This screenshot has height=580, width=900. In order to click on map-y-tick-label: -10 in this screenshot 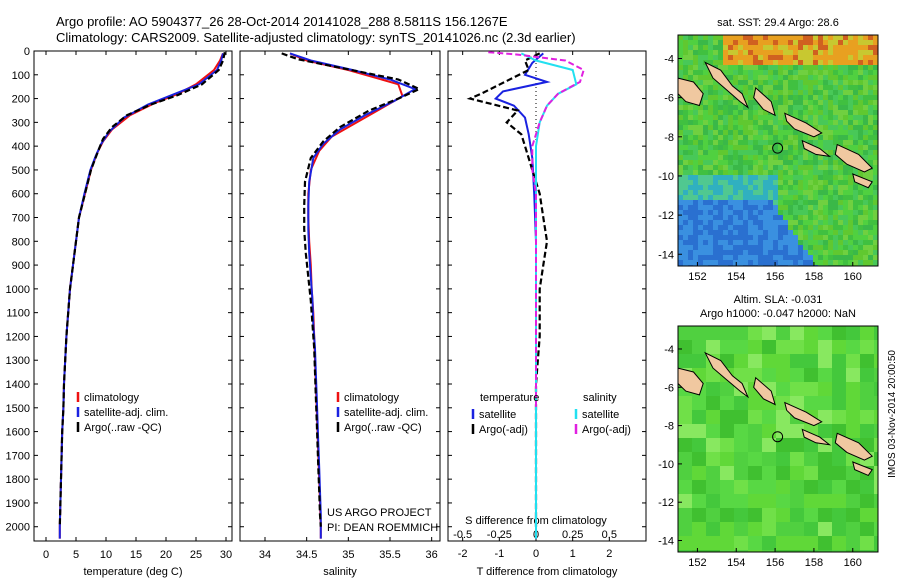, I will do `click(666, 465)`.